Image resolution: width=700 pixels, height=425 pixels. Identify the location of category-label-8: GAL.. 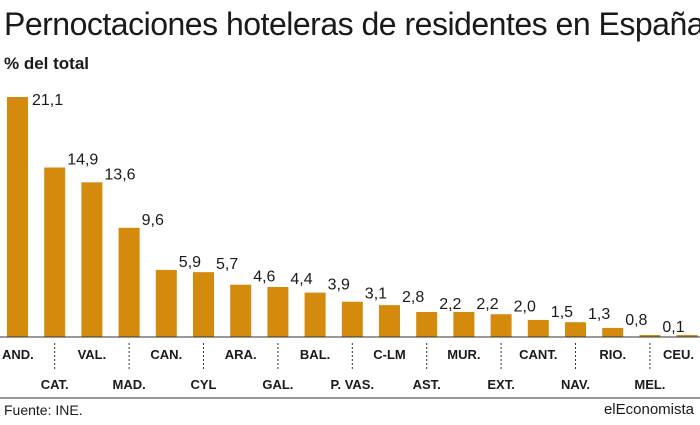
(277, 384).